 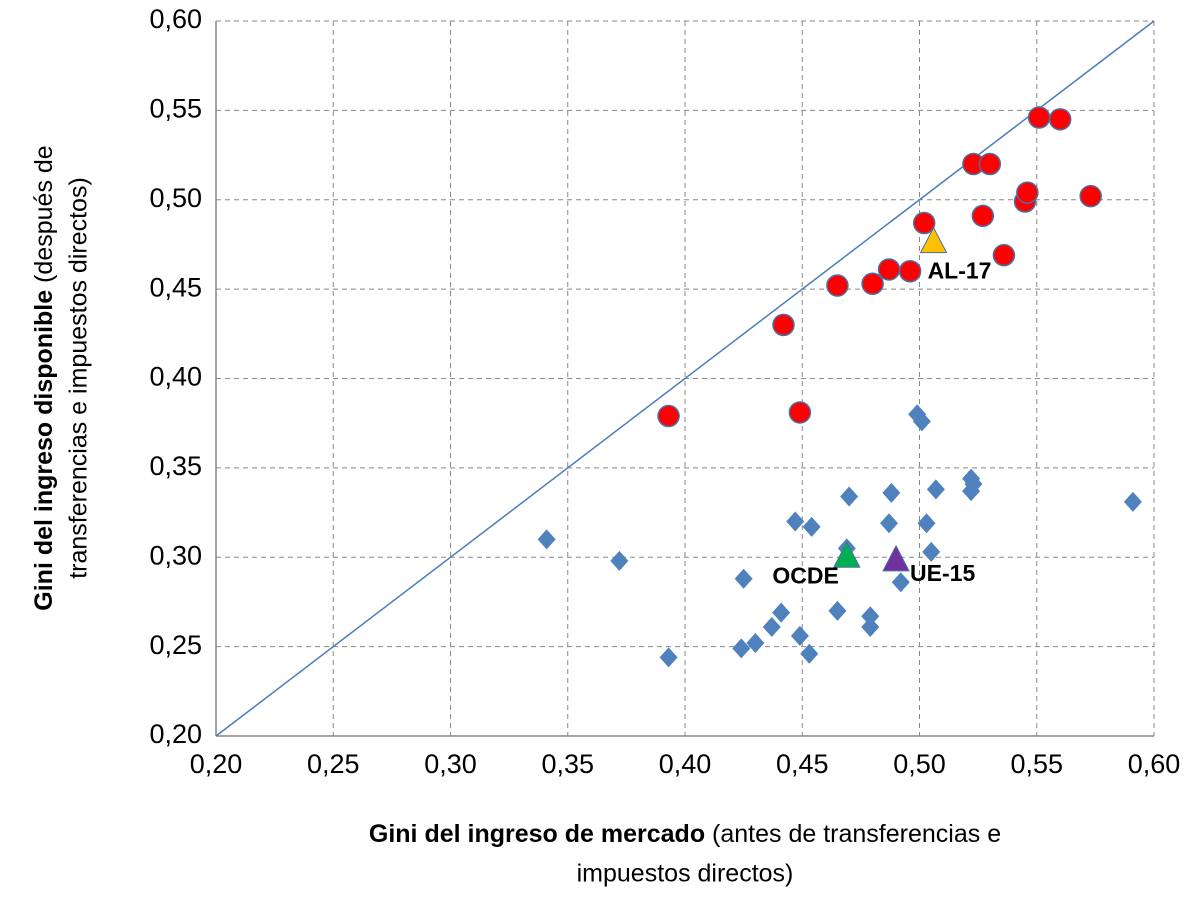 I want to click on x-tick-label: 0,30, so click(x=450, y=764).